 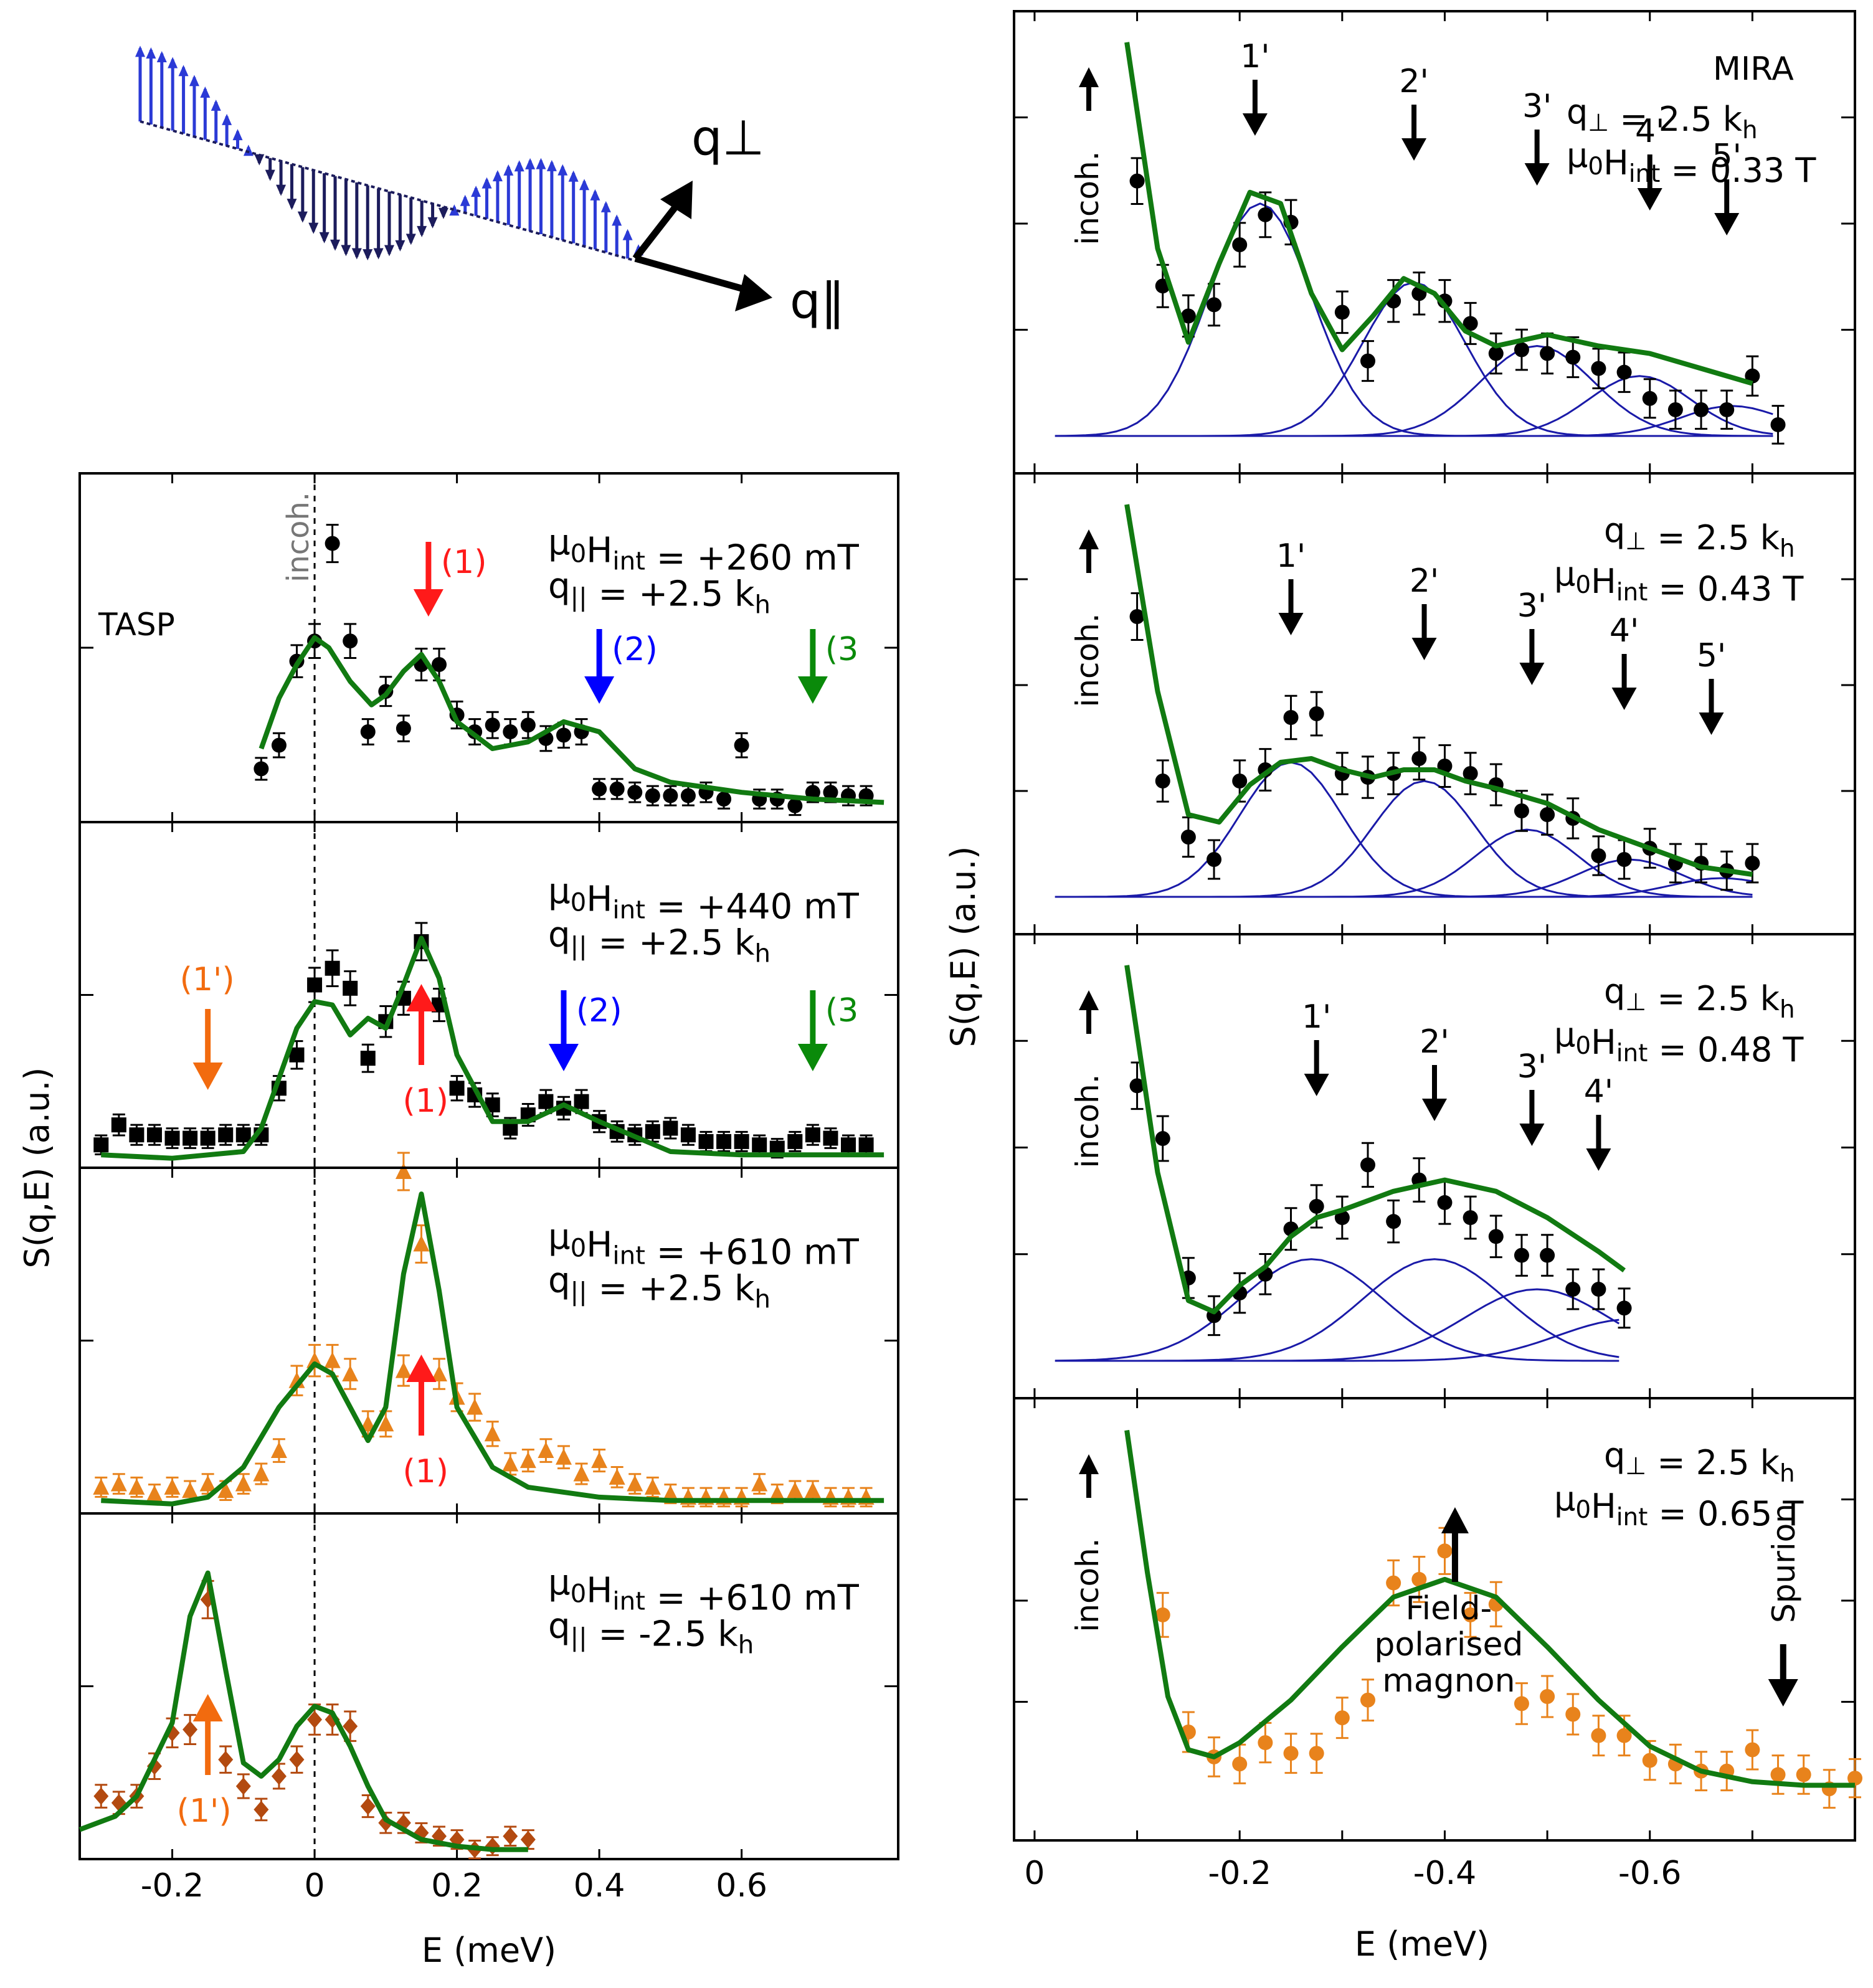 I want to click on incoh-arrow, so click(x=1088, y=561).